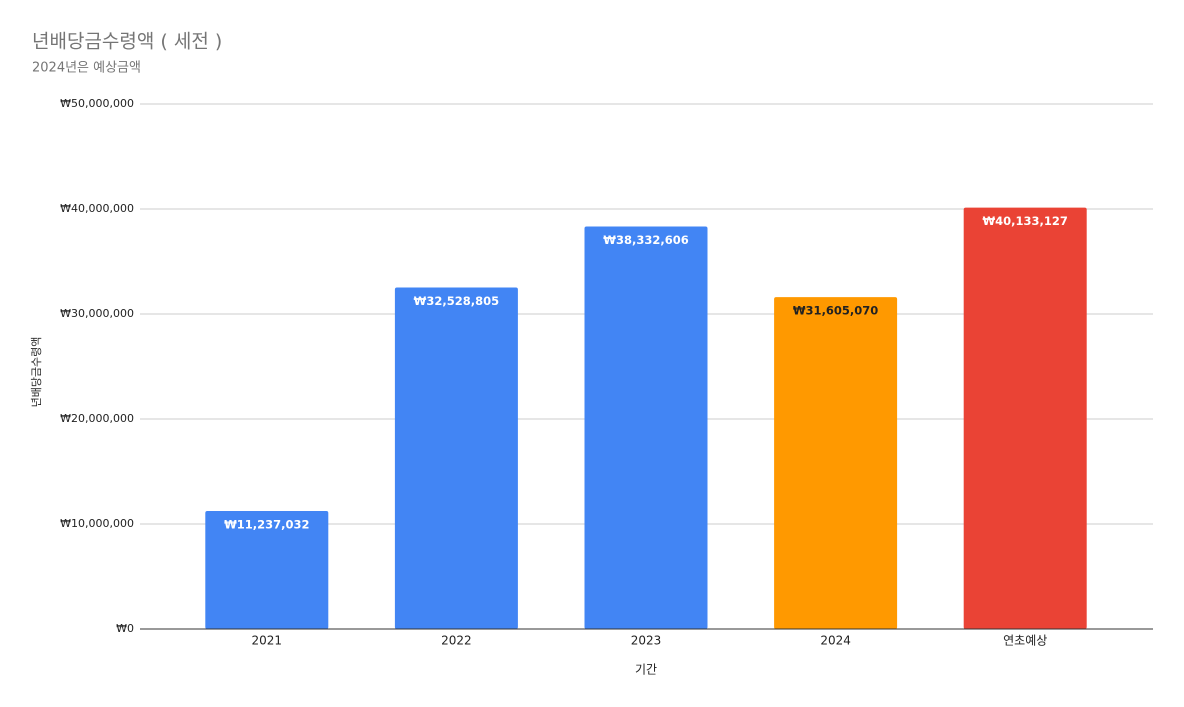 The image size is (1184, 707). Describe the element at coordinates (267, 641) in the screenshot. I see `x-tick-label: 2021` at that location.